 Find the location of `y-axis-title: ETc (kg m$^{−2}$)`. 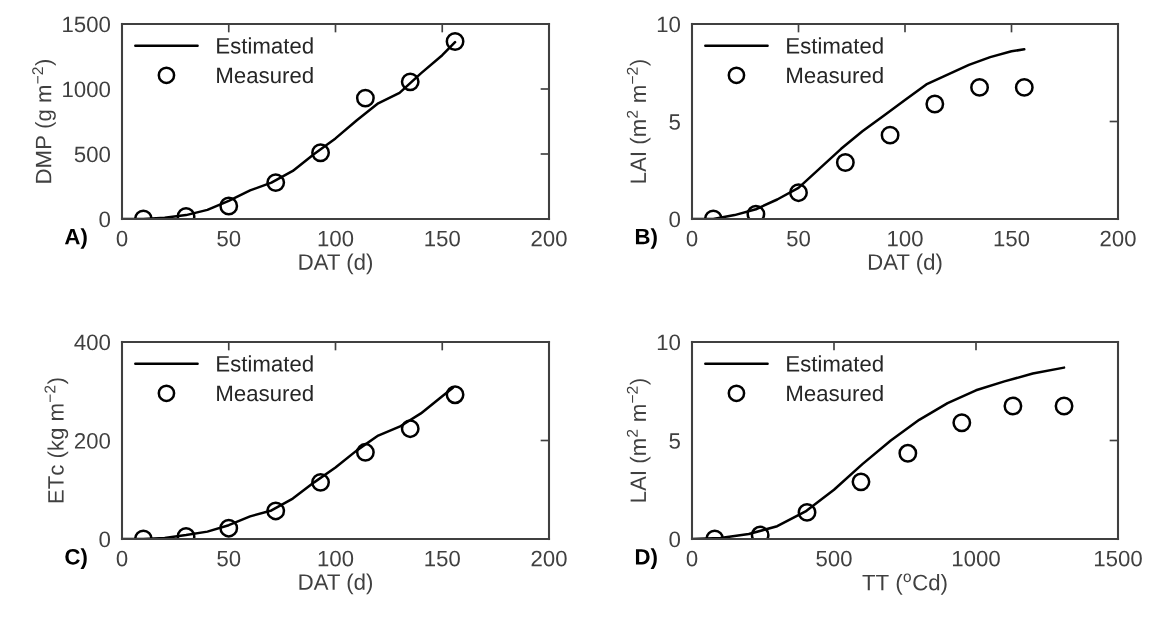

y-axis-title: ETc (kg m$^{−2}$) is located at coordinates (56, 440).